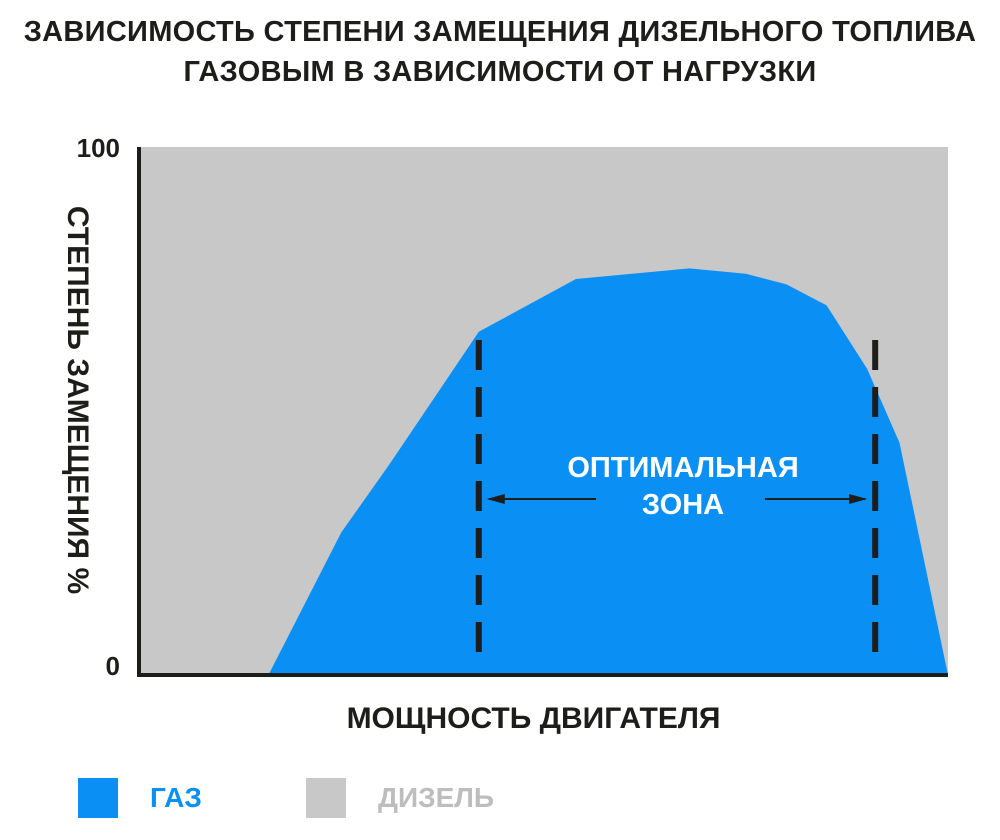 The image size is (1000, 840). I want to click on optimal-zone-left-arrow-head, so click(495, 499).